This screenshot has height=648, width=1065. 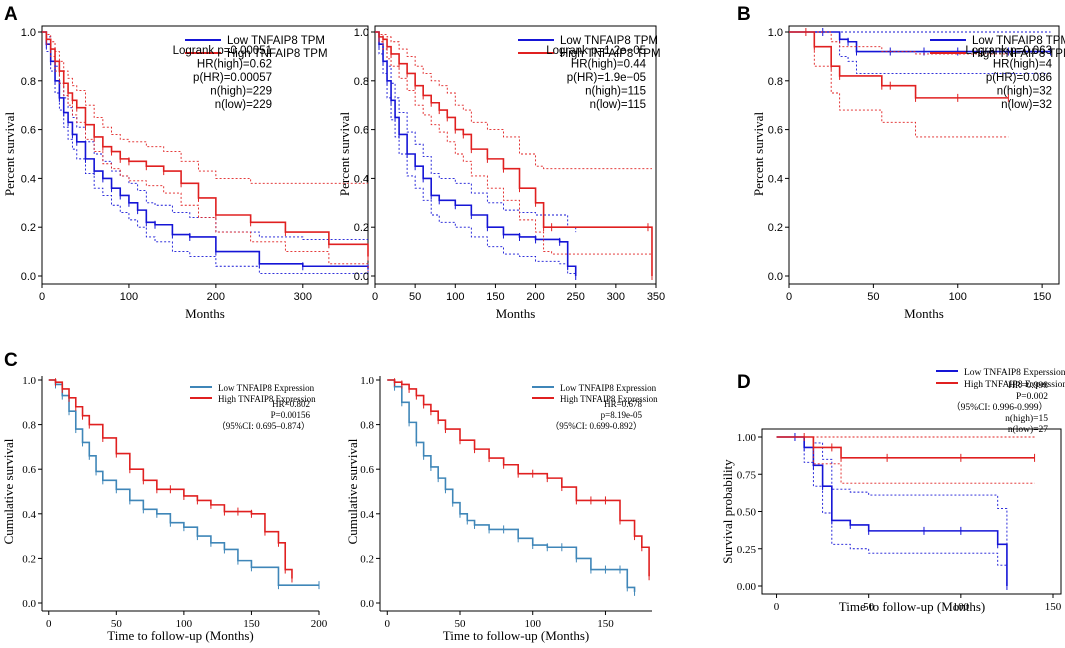 What do you see at coordinates (1028, 386) in the screenshot?
I see `stat-annotation: HR=0.998` at bounding box center [1028, 386].